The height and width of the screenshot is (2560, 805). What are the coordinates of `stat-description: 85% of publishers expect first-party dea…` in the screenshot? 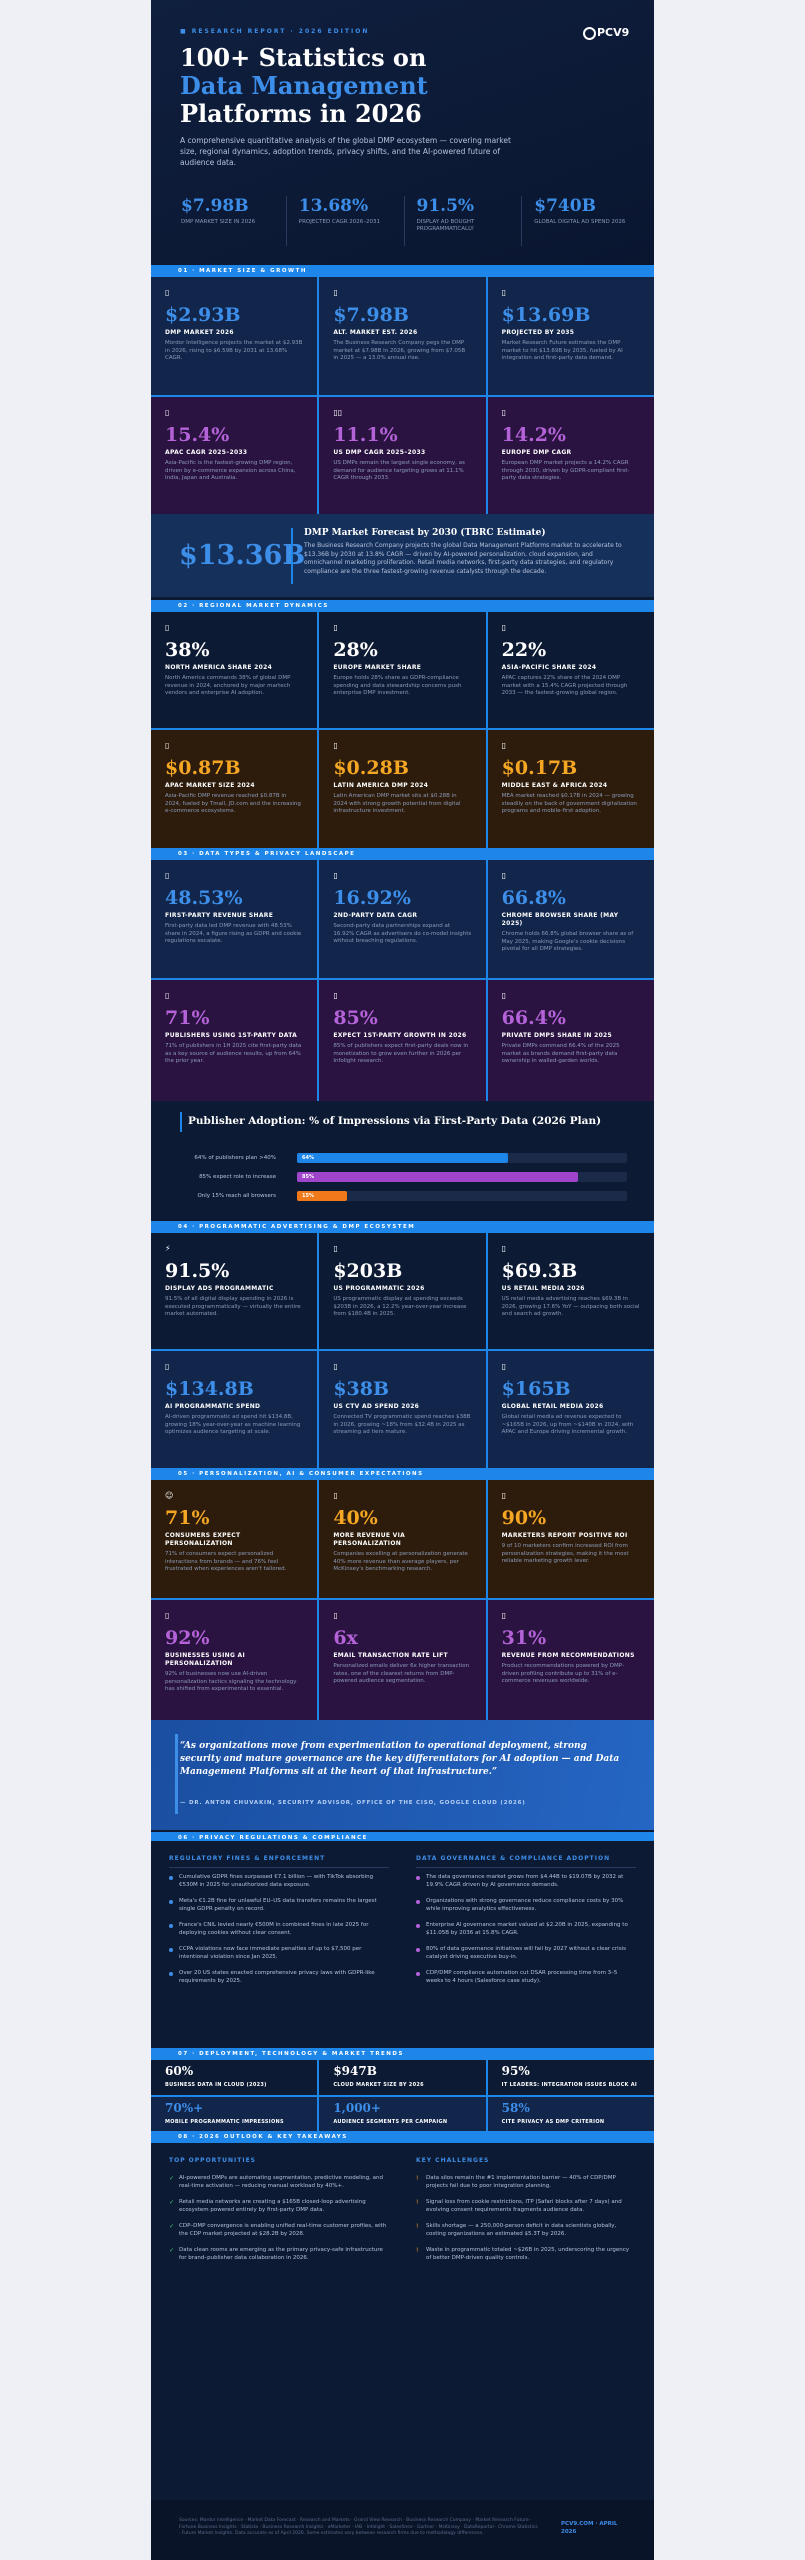 It's located at (401, 1053).